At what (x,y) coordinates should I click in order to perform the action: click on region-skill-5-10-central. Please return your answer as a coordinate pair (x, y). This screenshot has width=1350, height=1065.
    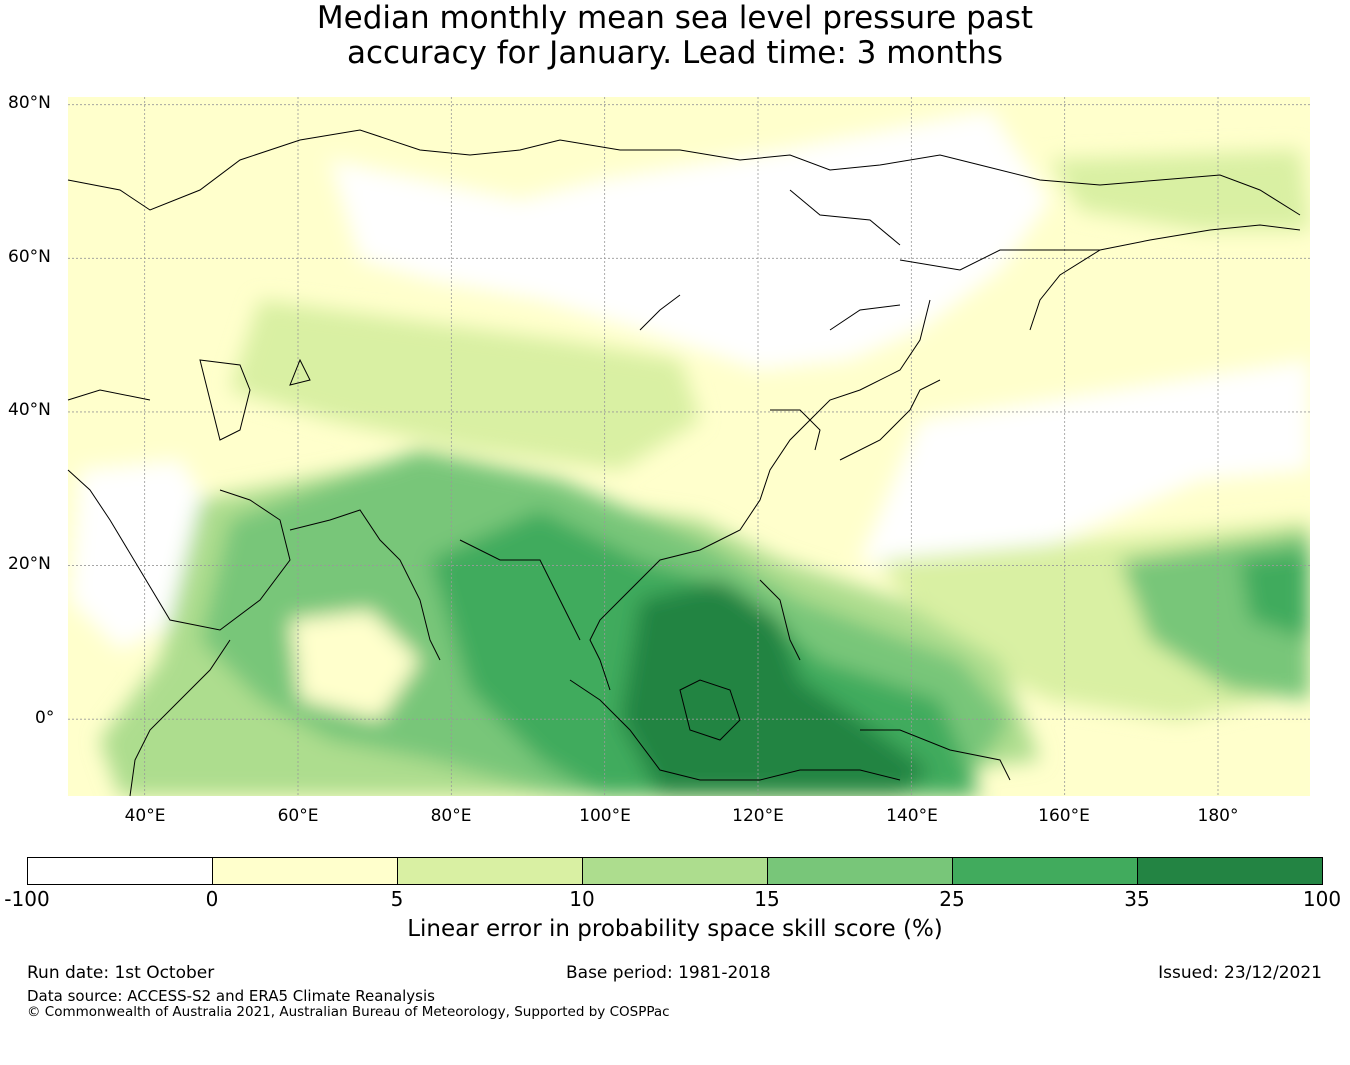
    Looking at the image, I should click on (465, 385).